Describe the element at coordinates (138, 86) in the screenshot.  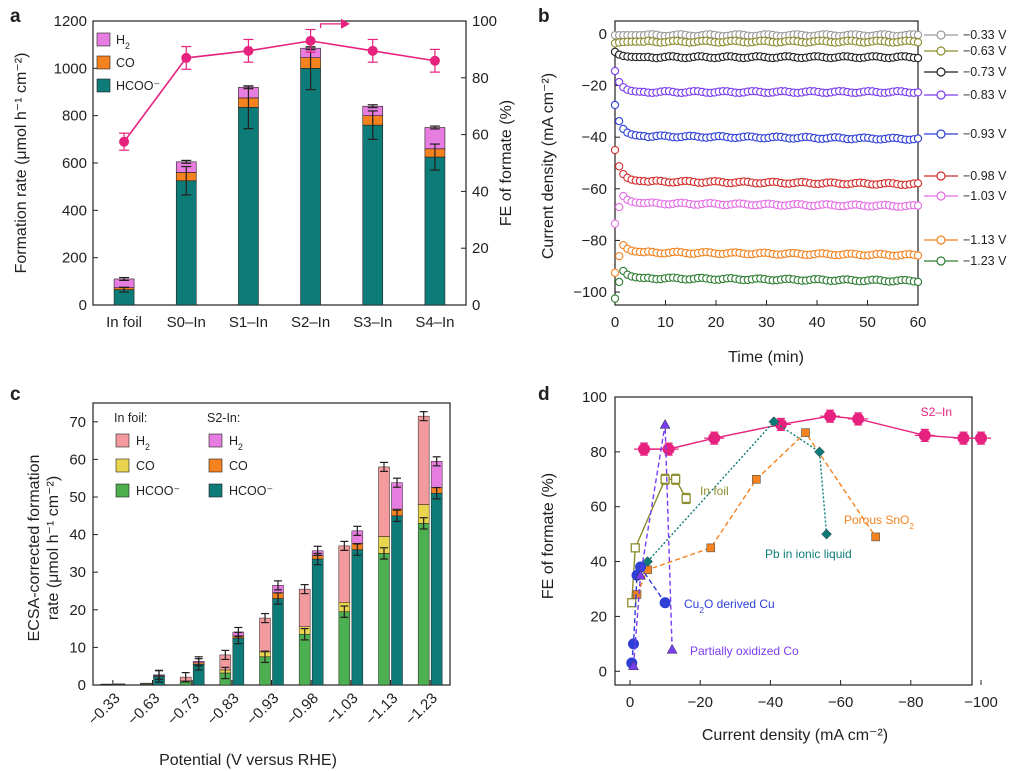
I see `panel-a-legend-label: HCOO⁻` at that location.